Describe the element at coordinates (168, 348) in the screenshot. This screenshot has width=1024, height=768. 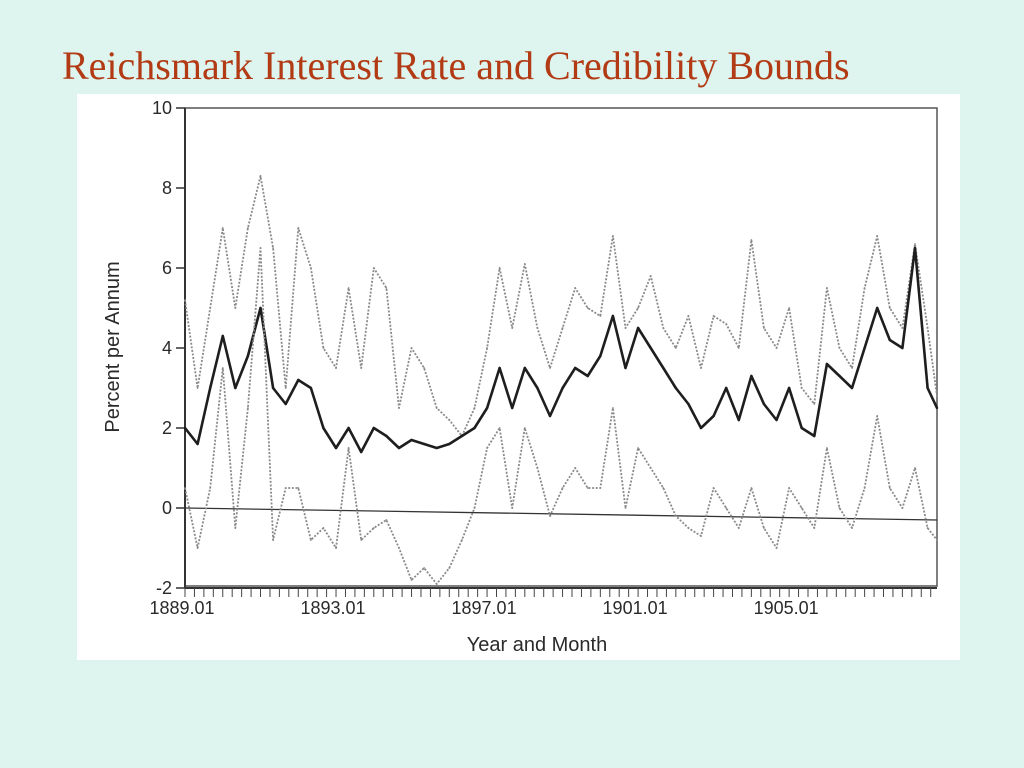
I see `y-axis-ticks: -2 0 2 4 6 8 10` at that location.